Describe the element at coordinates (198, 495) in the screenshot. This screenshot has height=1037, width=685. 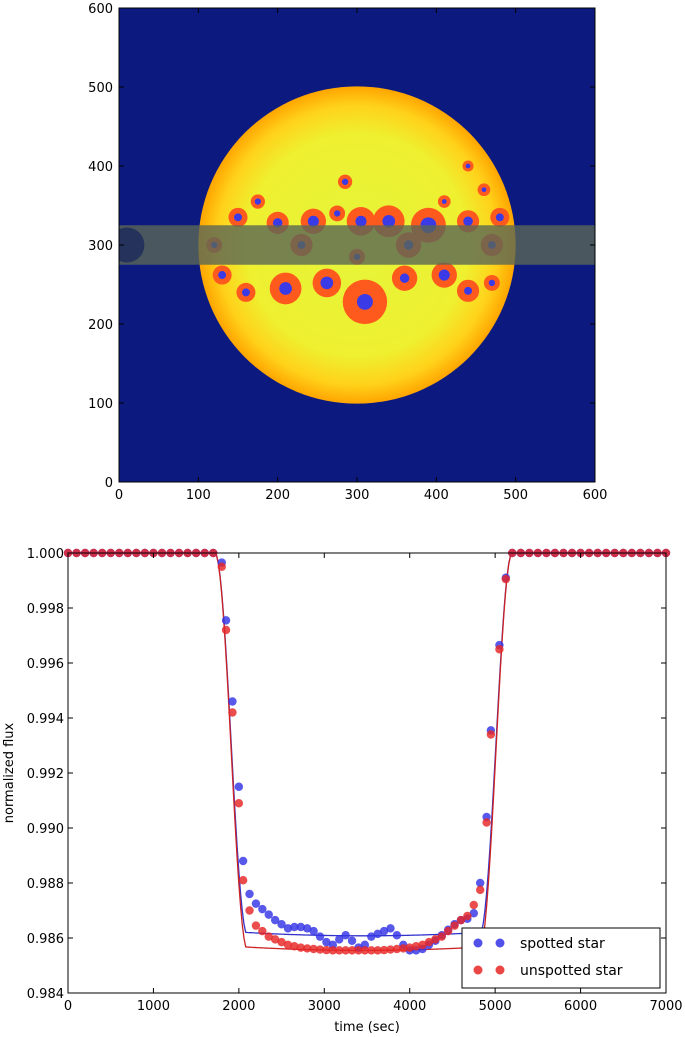
I see `x-tick-label: 100` at that location.